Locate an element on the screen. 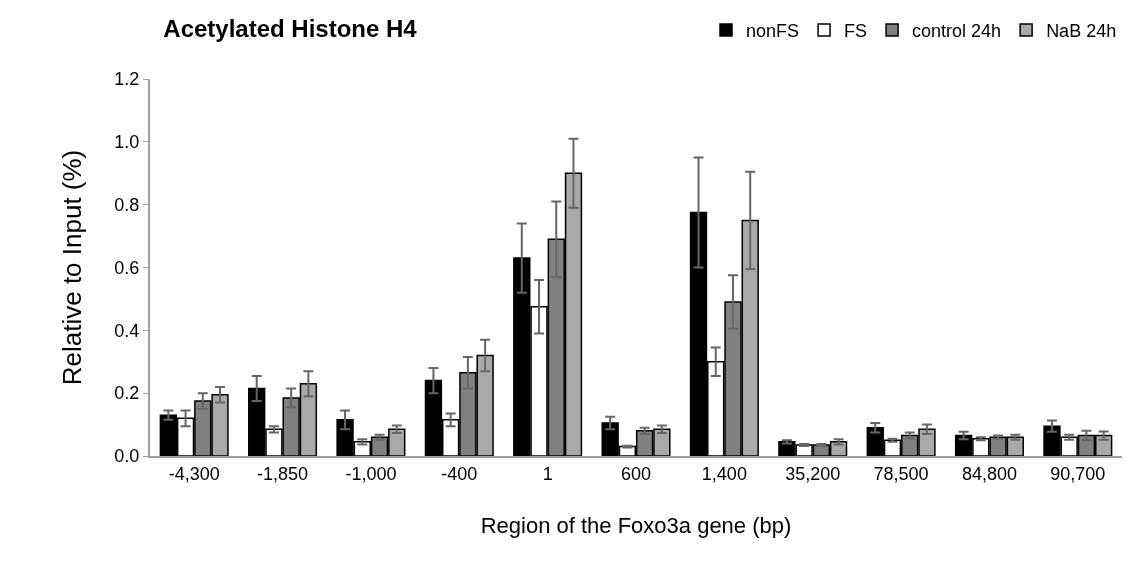  x-tick-label: -400 is located at coordinates (459, 473).